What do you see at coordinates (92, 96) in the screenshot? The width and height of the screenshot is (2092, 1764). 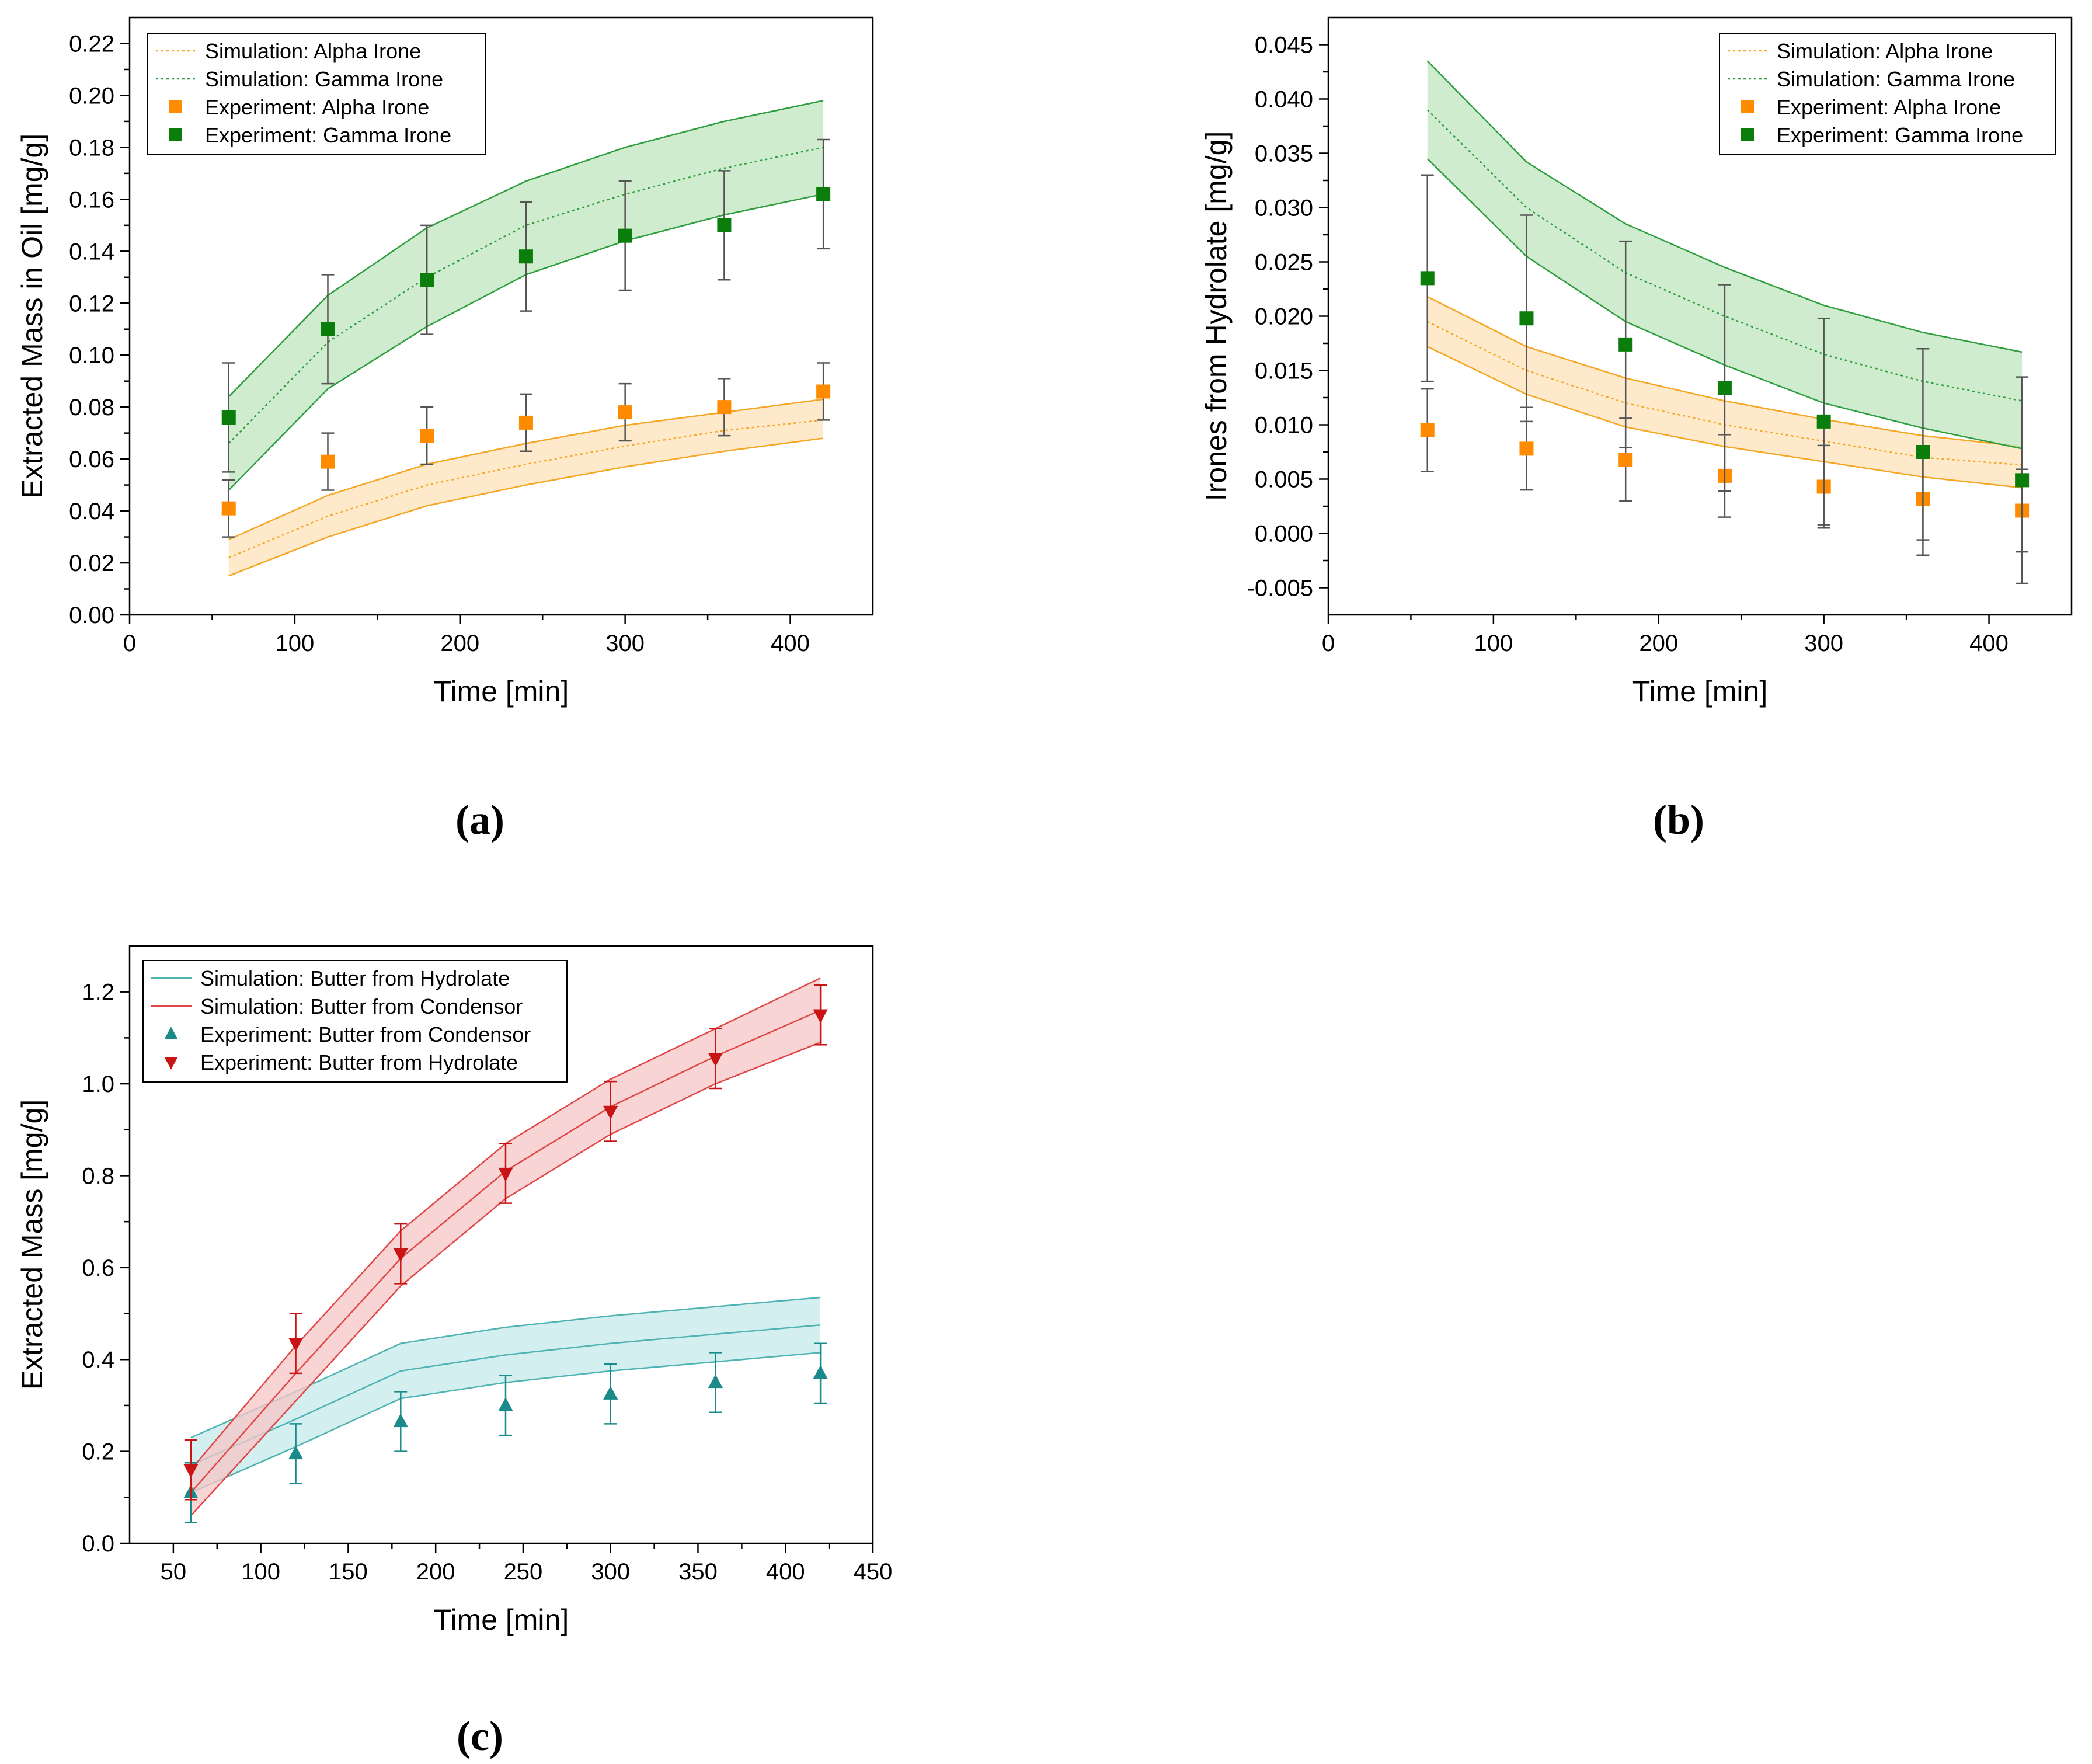 I see `y-tick-label: 0.20` at bounding box center [92, 96].